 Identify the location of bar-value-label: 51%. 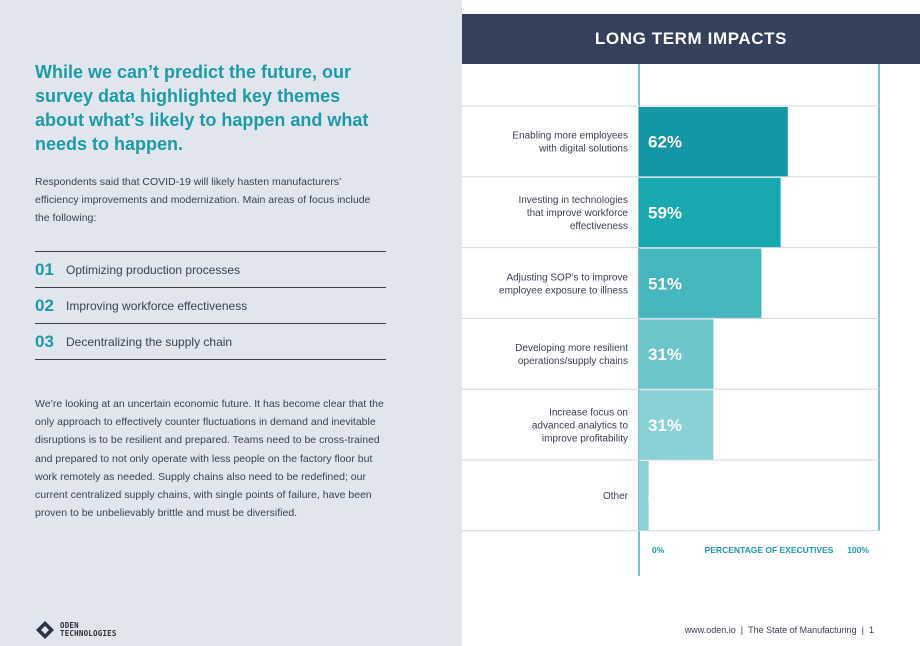
(665, 283).